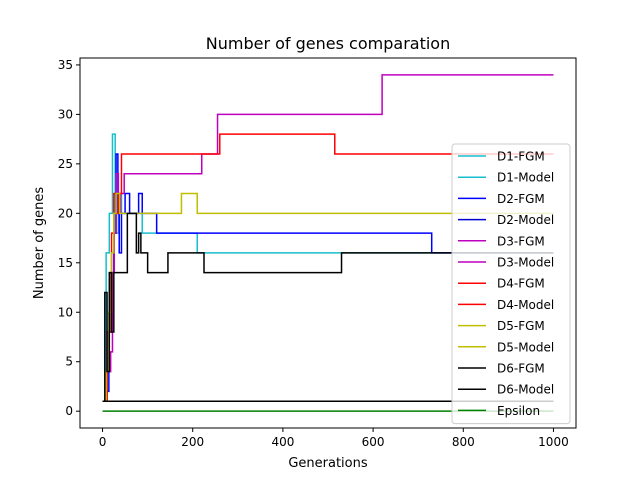 Image resolution: width=640 pixels, height=480 pixels. What do you see at coordinates (65, 114) in the screenshot?
I see `y-tick-label: 30` at bounding box center [65, 114].